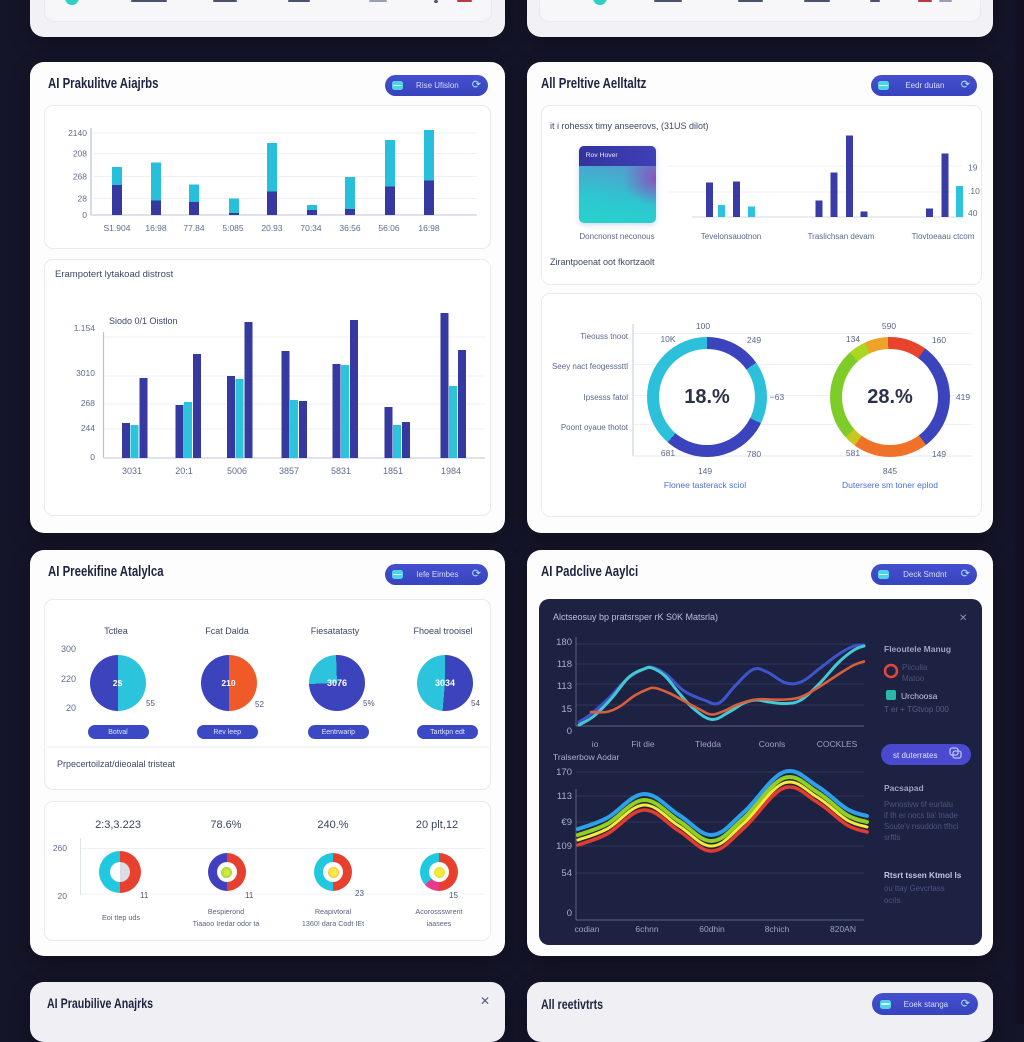  What do you see at coordinates (668, 453) in the screenshot?
I see `svg-text: 681` at bounding box center [668, 453].